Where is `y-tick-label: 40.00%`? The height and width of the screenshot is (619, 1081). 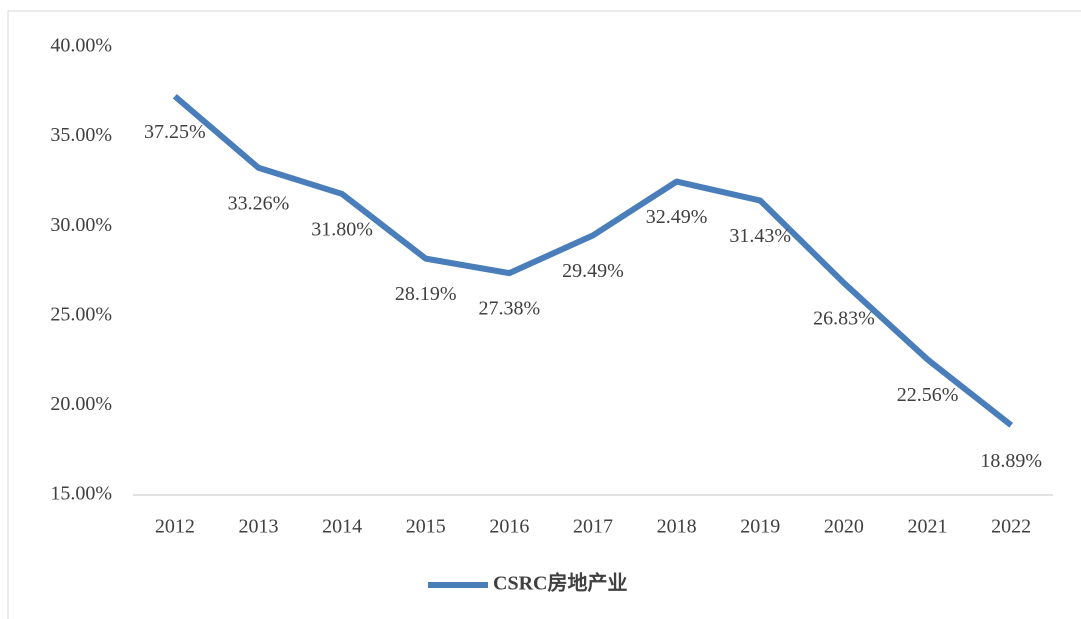
y-tick-label: 40.00% is located at coordinates (81, 46).